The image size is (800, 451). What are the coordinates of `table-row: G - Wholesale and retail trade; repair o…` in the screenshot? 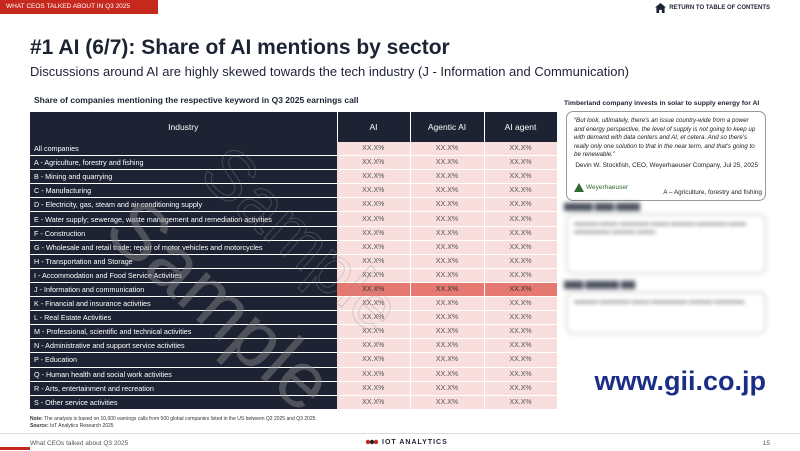 It's located at (294, 247).